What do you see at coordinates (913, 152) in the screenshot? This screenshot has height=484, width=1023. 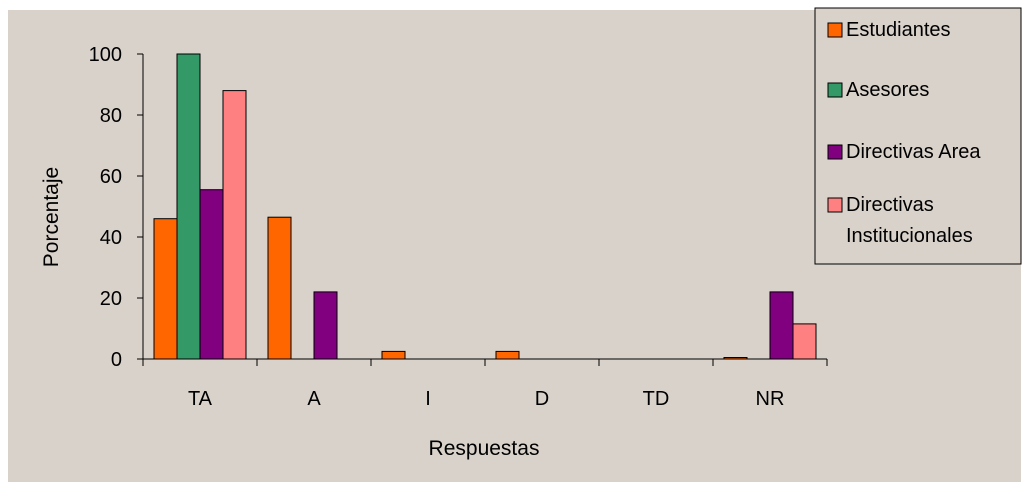 I see `legend-label: Directivas Area` at bounding box center [913, 152].